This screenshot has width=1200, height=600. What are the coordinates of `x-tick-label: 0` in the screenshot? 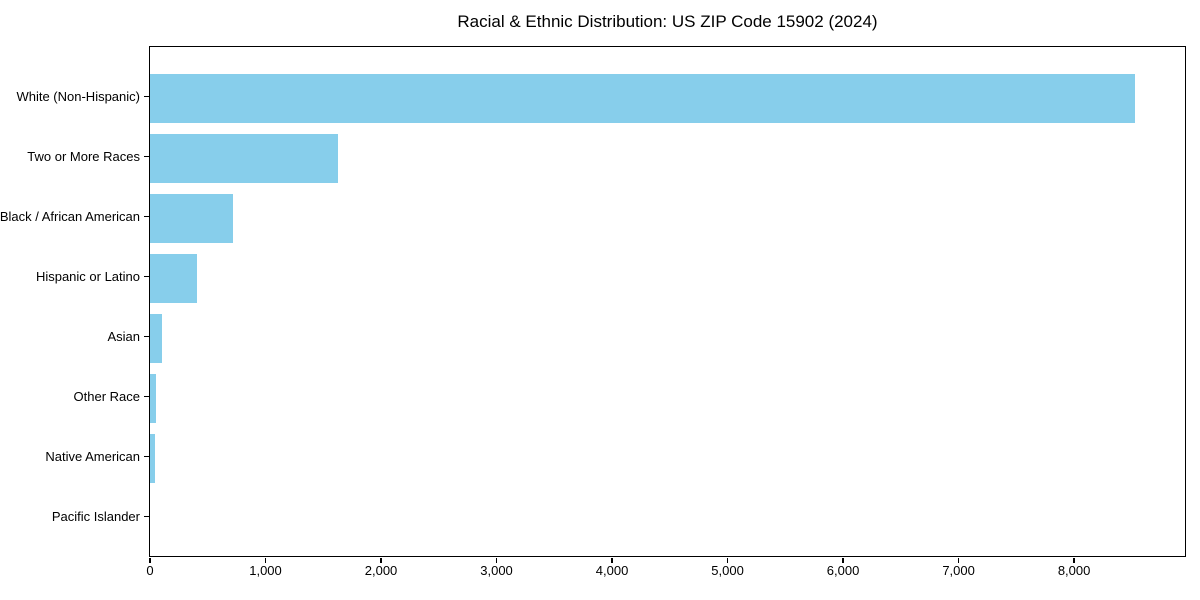 It's located at (150, 570).